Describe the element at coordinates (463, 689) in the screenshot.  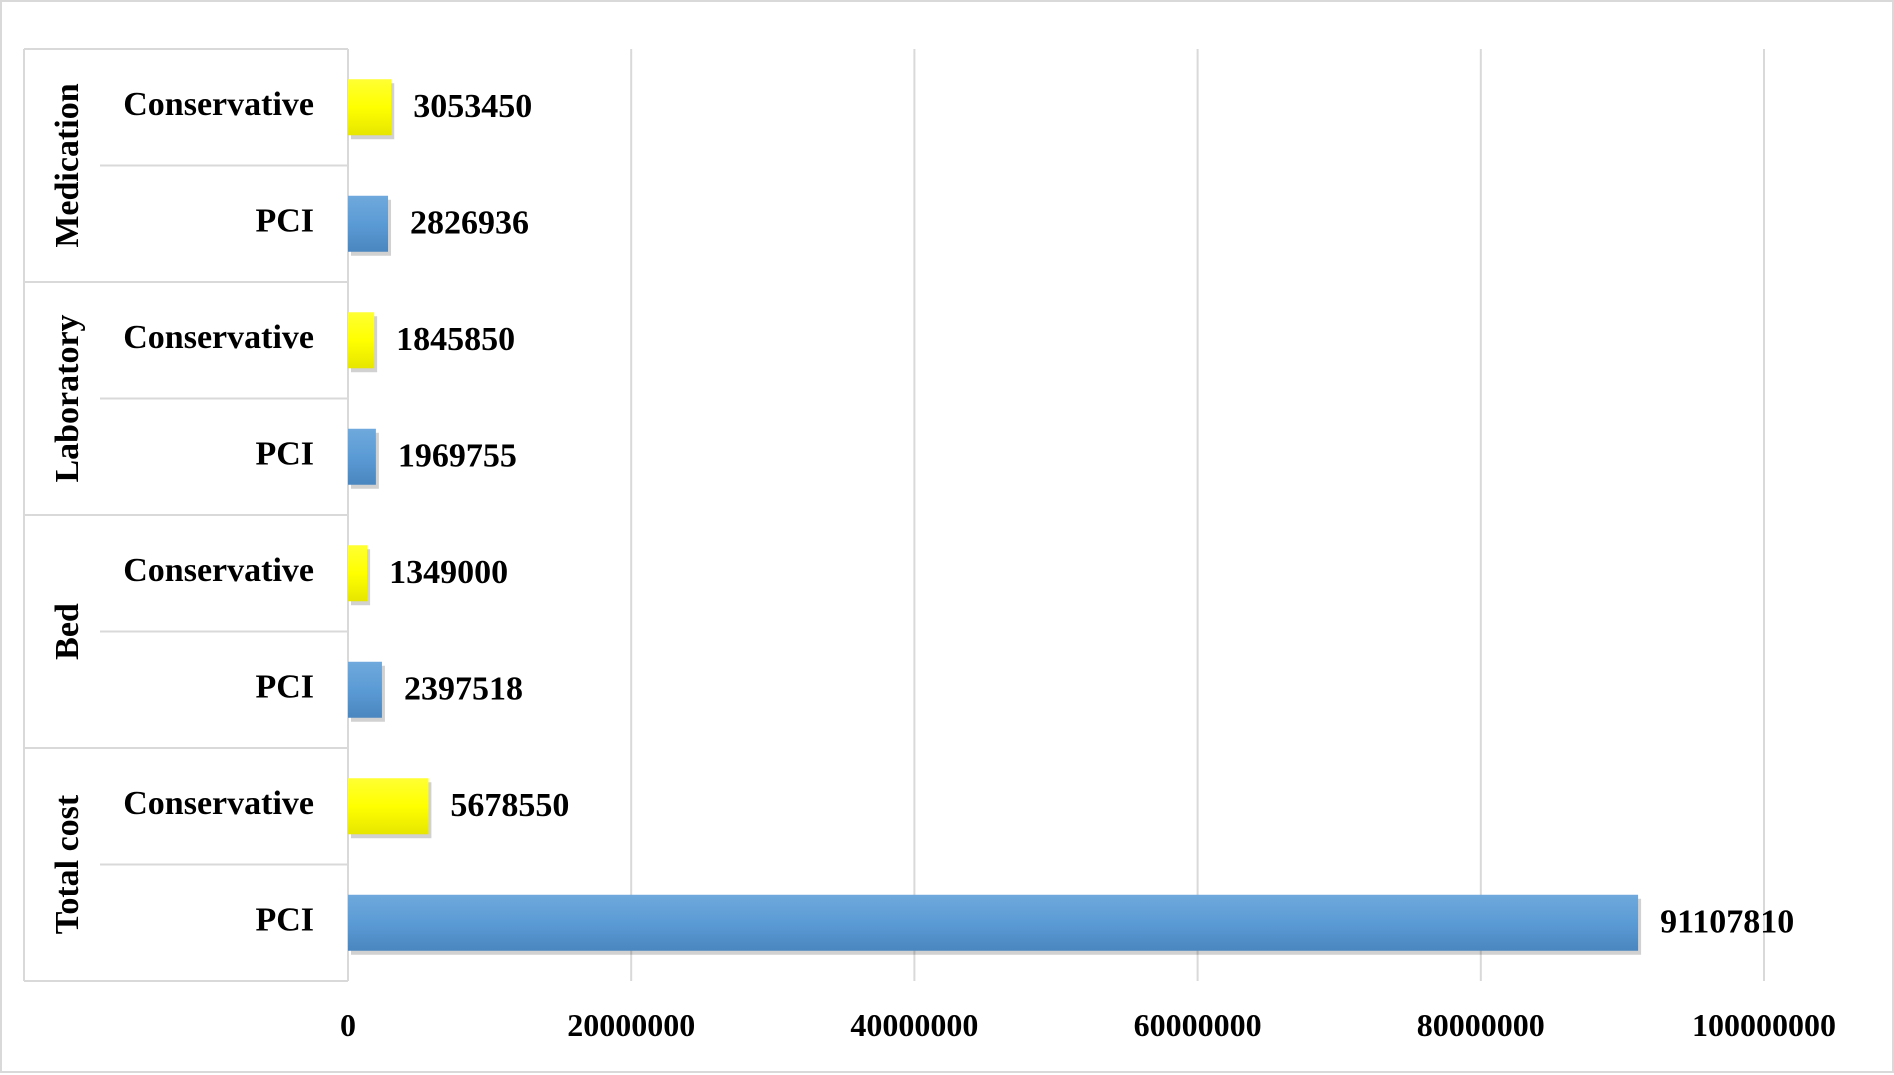
I see `data-label: 2397518` at that location.